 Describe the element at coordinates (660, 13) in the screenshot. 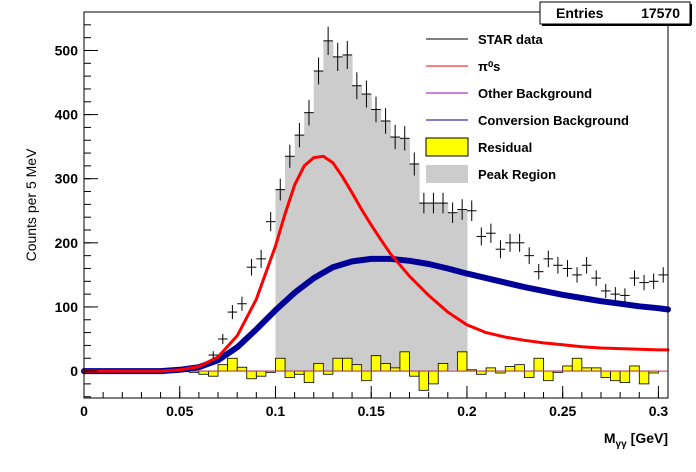

I see `stats-entries-value: 17570` at that location.